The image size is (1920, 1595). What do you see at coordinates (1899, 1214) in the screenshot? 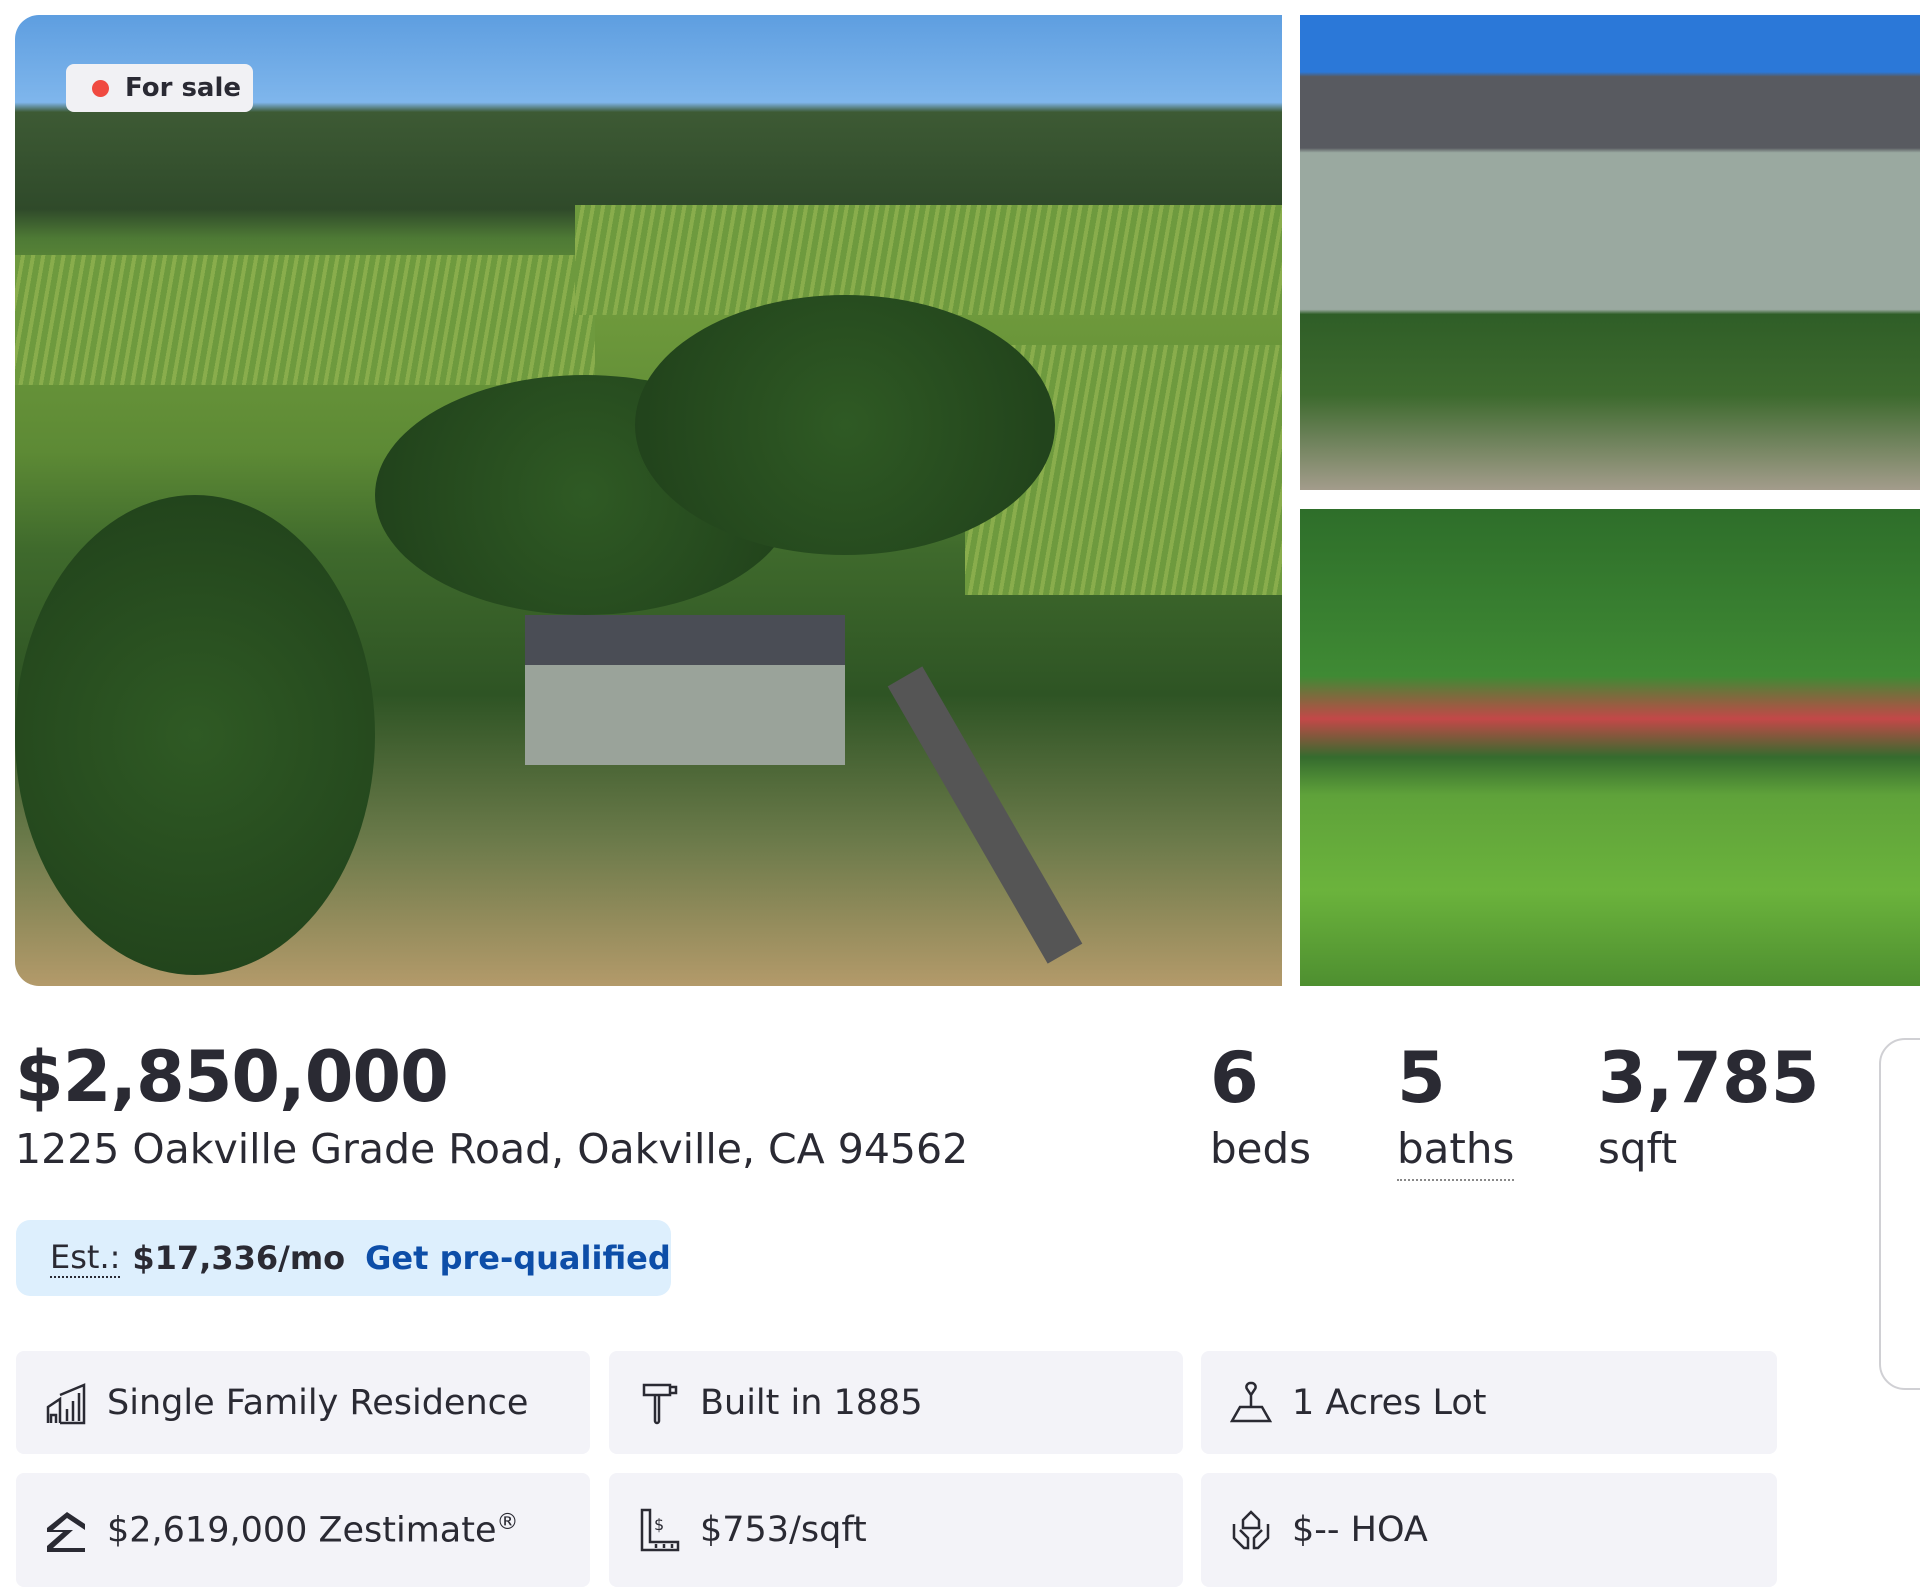
I see `contact-card` at bounding box center [1899, 1214].